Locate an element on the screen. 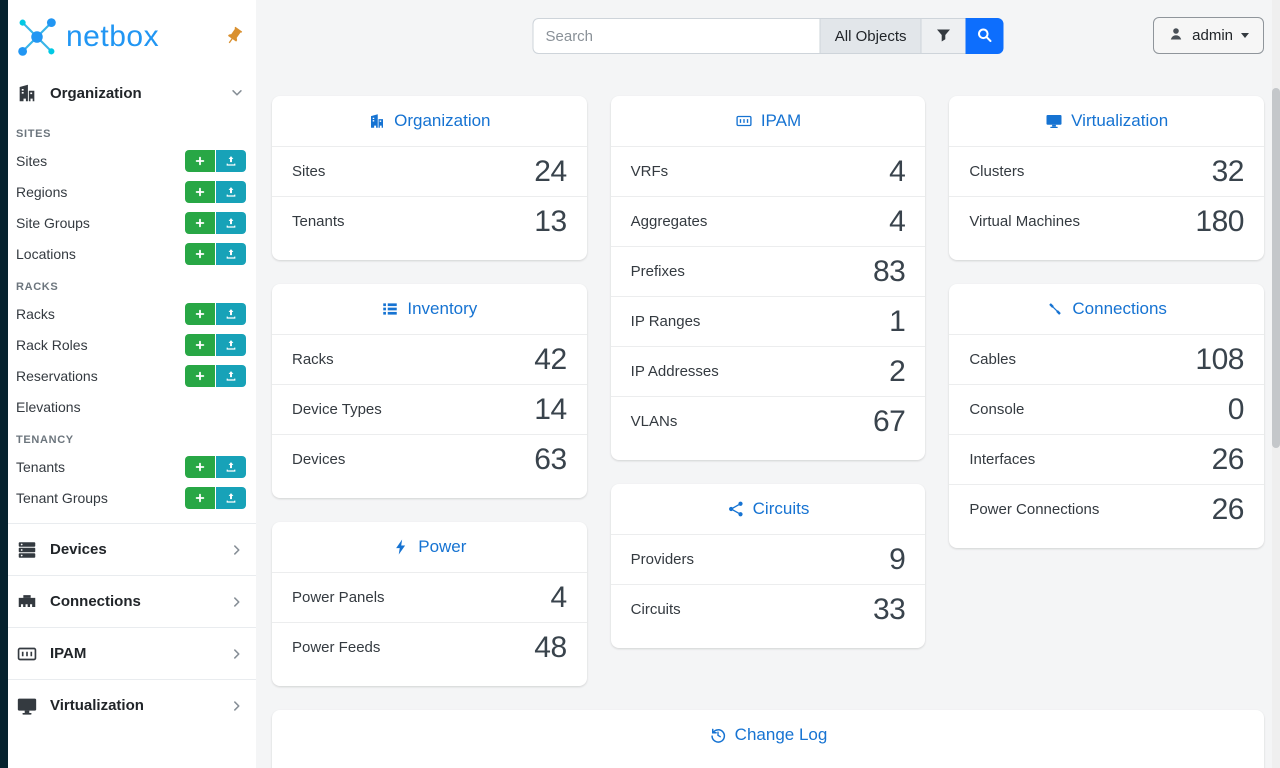 This screenshot has height=768, width=1280. stat-row: Power Connections 26 is located at coordinates (1106, 509).